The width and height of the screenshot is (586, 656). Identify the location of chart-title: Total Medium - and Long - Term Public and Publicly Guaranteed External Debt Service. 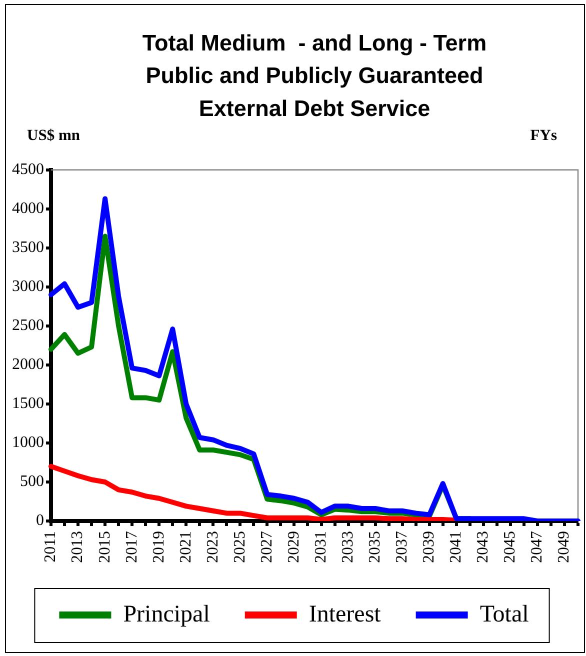
(314, 75).